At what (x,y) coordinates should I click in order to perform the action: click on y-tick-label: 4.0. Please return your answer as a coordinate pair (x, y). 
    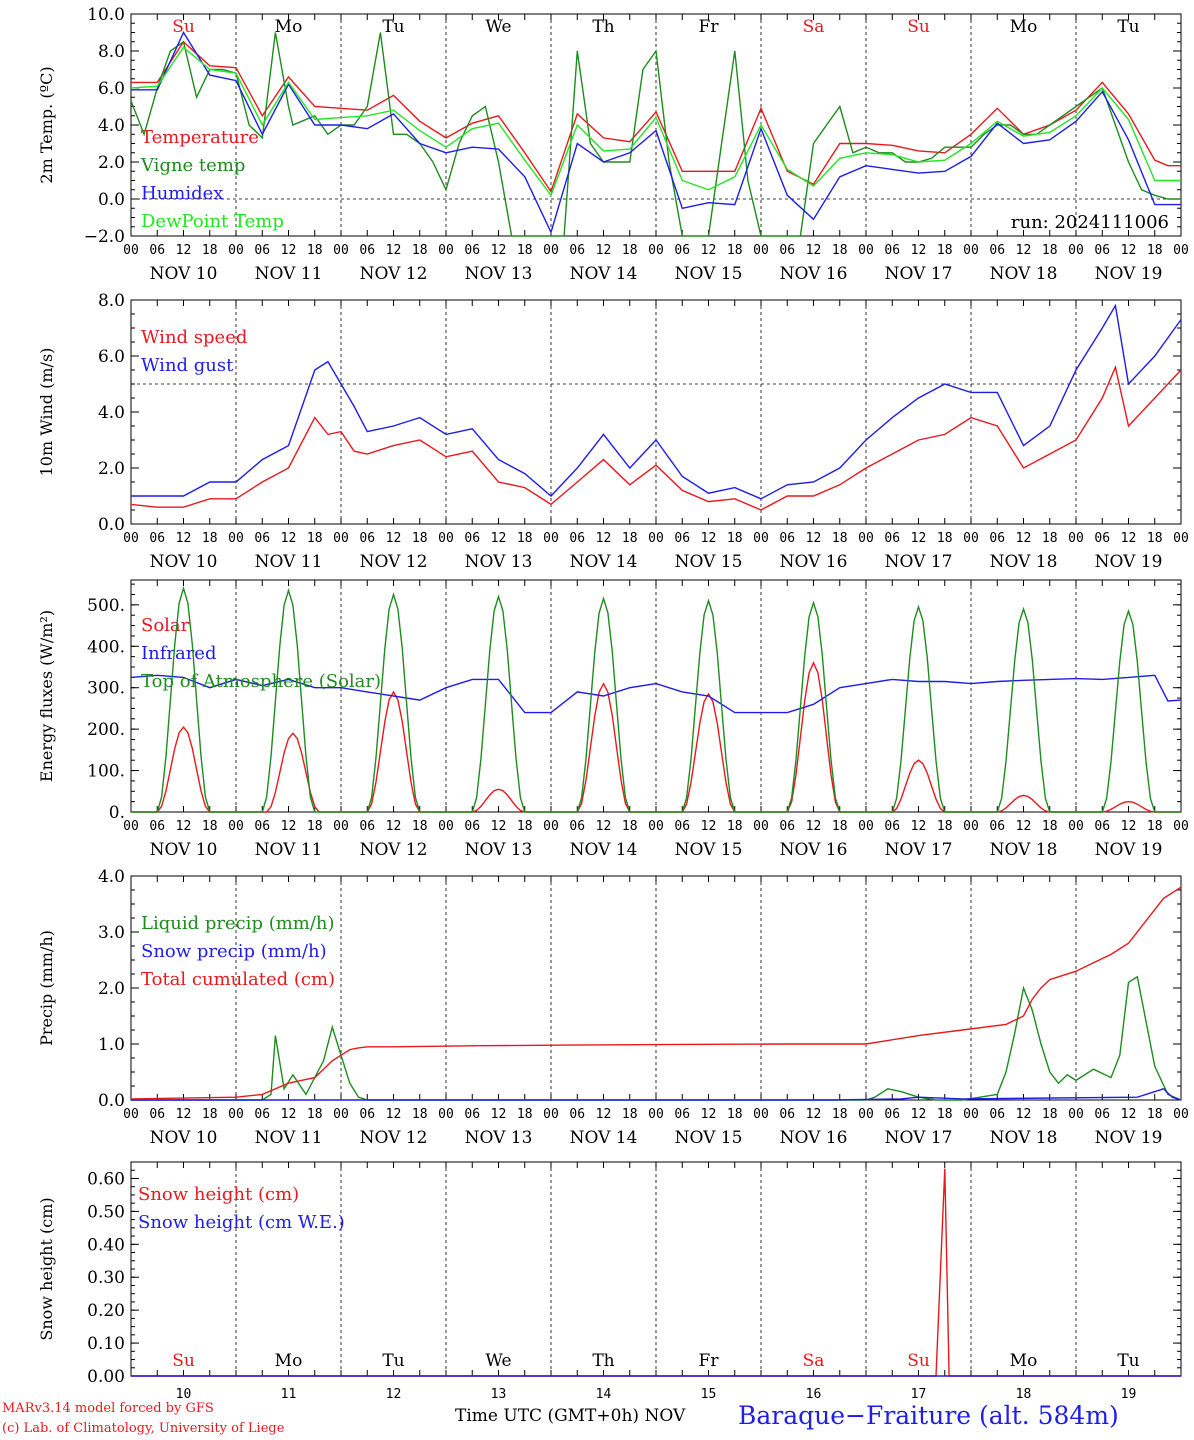
    Looking at the image, I should click on (111, 877).